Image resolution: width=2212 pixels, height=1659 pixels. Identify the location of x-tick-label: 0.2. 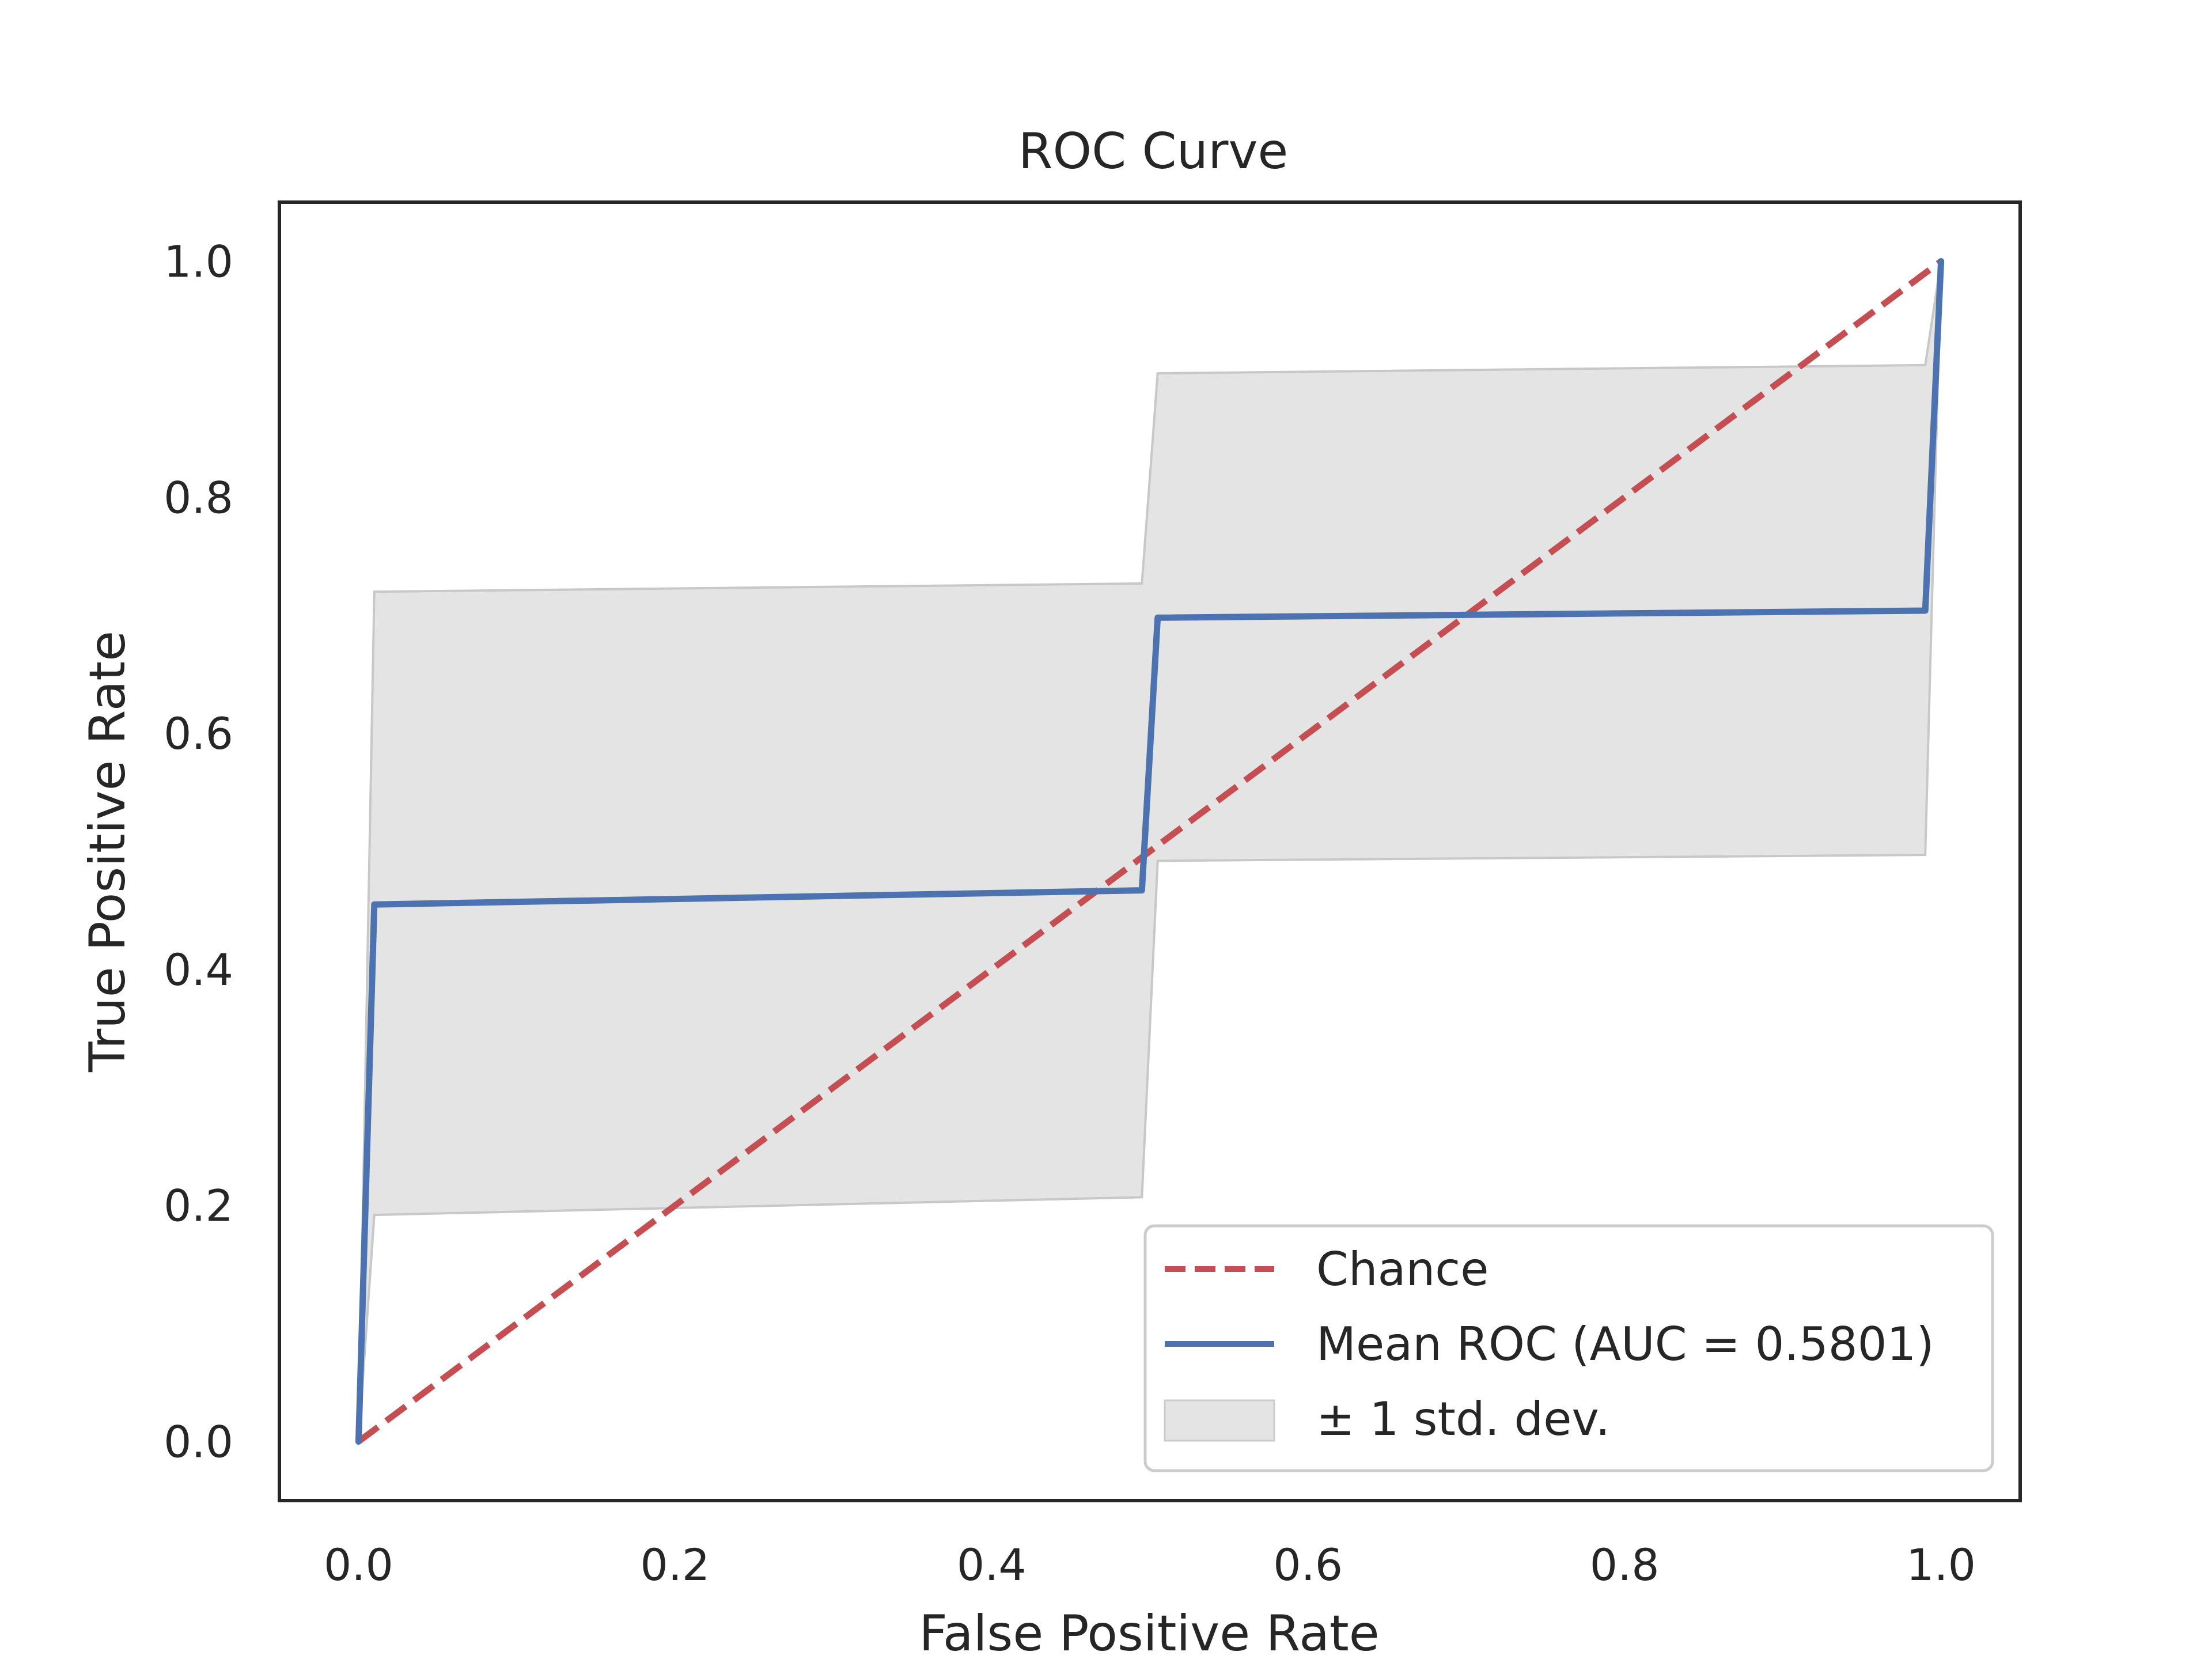
(675, 1564).